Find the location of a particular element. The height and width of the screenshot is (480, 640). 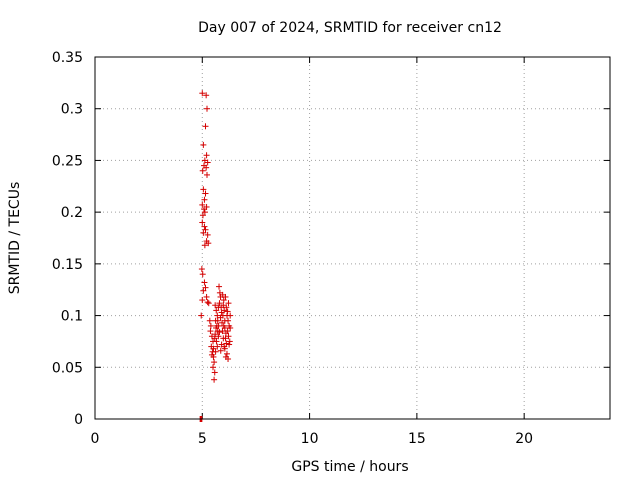

x-tick-label: 5 is located at coordinates (202, 439).